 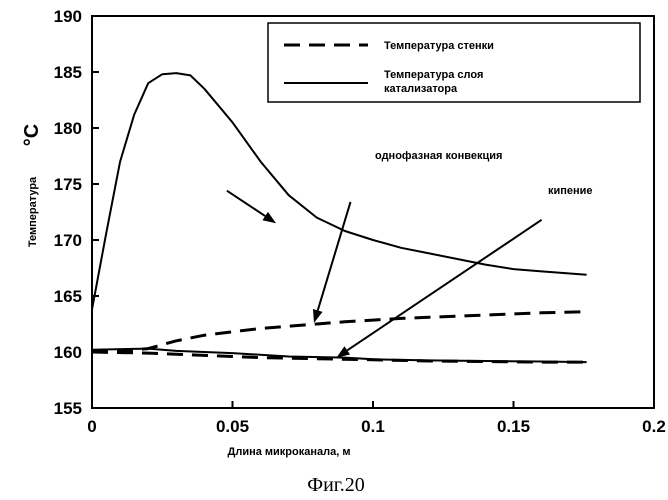 I want to click on legend-label-catalyst-line1: Температура слоя, so click(x=433, y=75).